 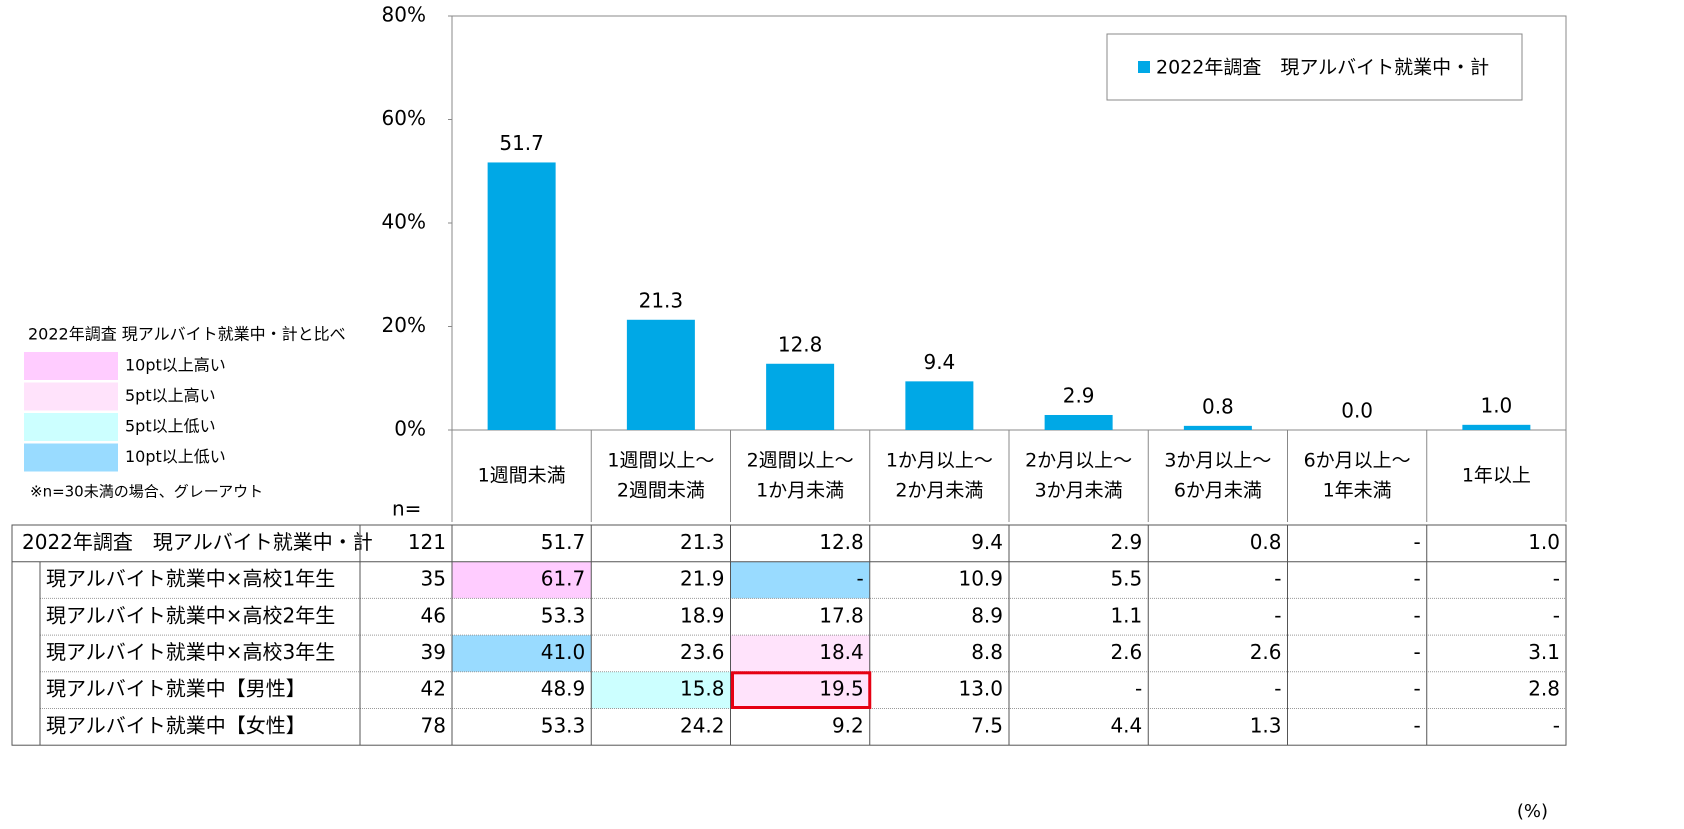 I want to click on shading-legend-title: 2022年調査 現アルバイト就業中・計と比べ, so click(x=187, y=334).